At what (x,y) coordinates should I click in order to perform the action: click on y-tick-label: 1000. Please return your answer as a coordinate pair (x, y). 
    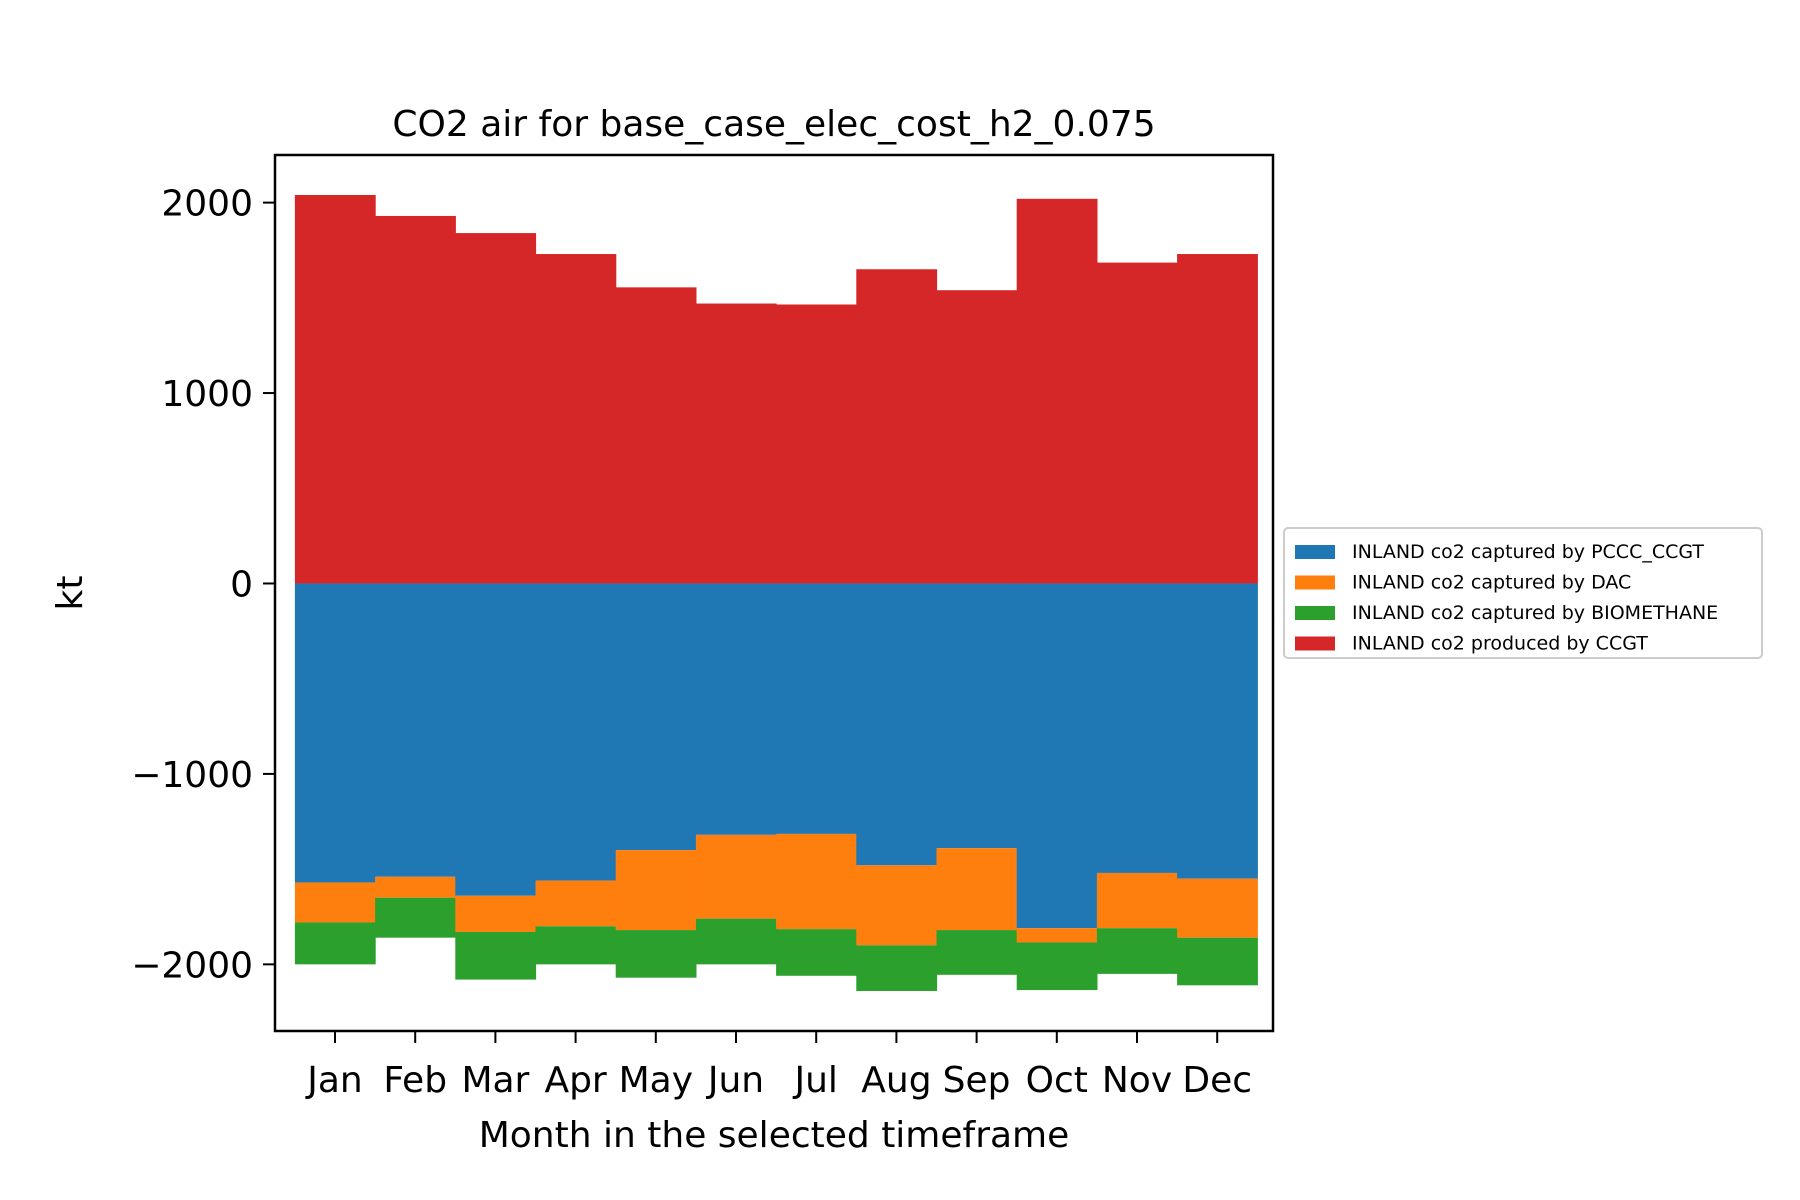
    Looking at the image, I should click on (207, 394).